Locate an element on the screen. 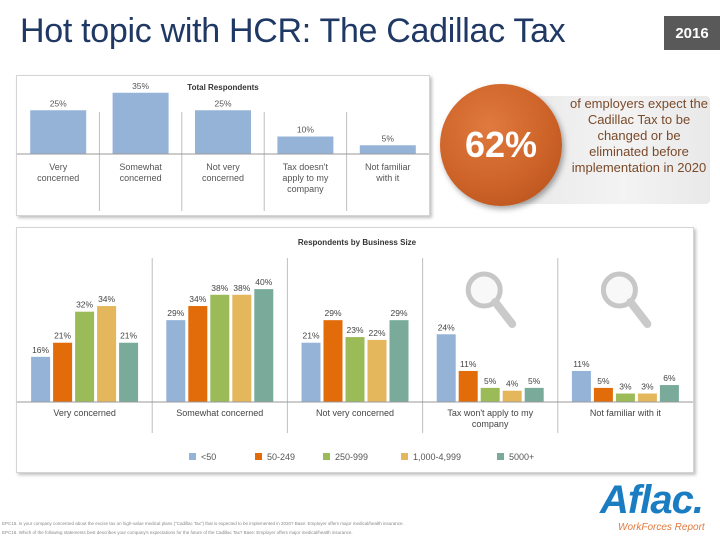 This screenshot has height=540, width=720. data-label-not-very-concerned: 25% is located at coordinates (222, 103).